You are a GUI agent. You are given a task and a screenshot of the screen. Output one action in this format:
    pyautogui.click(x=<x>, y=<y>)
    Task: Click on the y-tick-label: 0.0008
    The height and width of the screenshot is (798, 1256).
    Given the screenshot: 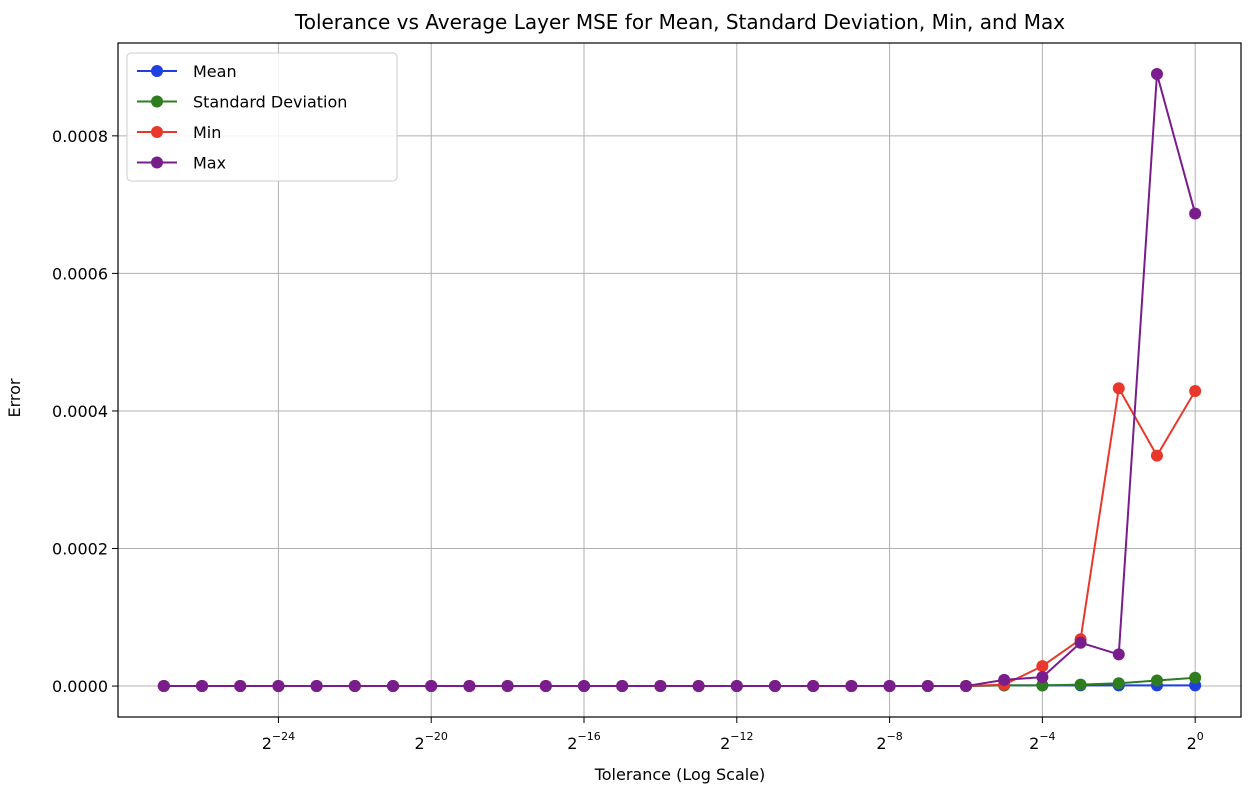 What is the action you would take?
    pyautogui.click(x=80, y=136)
    